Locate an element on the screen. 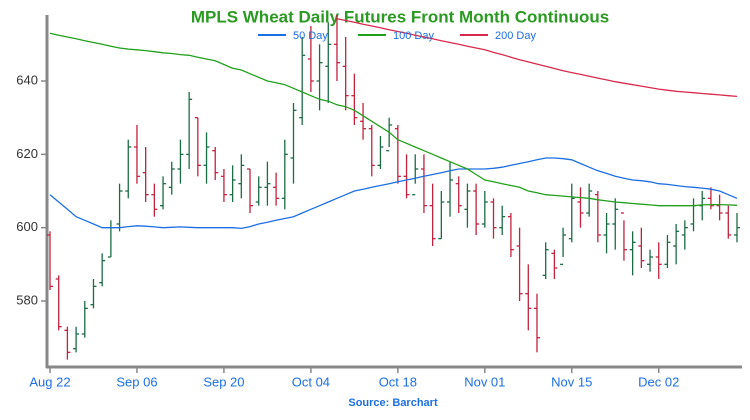 This screenshot has height=420, width=750. x-tick-label: Nov 01 is located at coordinates (484, 381).